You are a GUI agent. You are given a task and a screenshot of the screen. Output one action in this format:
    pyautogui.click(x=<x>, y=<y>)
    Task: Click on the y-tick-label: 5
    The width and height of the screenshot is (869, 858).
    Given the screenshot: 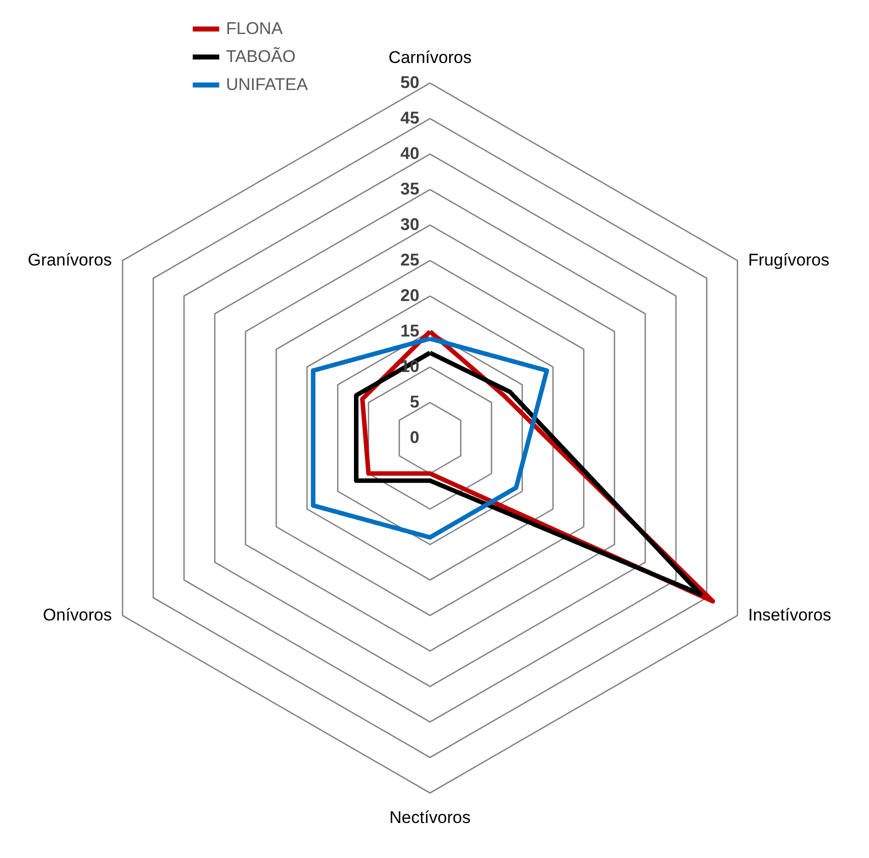 What is the action you would take?
    pyautogui.click(x=415, y=402)
    